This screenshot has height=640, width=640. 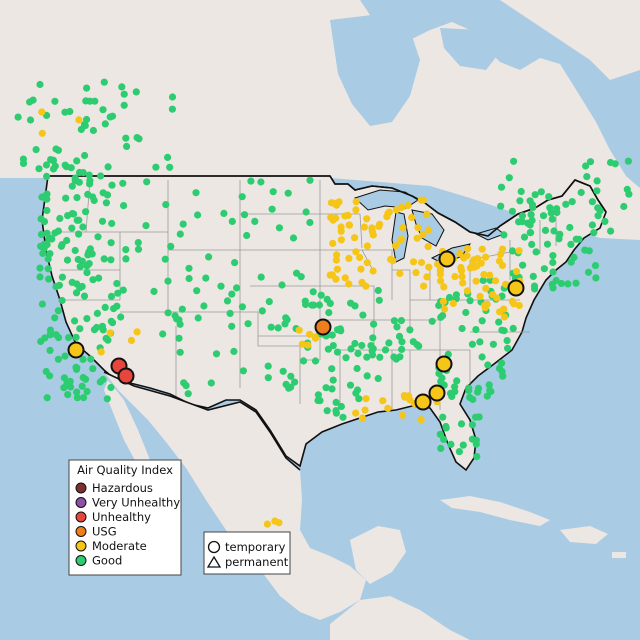 What do you see at coordinates (495, 511) in the screenshot?
I see `cuba` at bounding box center [495, 511].